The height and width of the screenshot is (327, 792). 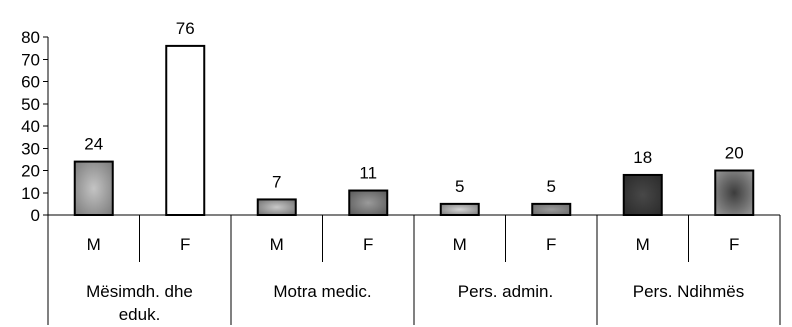 What do you see at coordinates (551, 186) in the screenshot?
I see `data-label-6: 5` at bounding box center [551, 186].